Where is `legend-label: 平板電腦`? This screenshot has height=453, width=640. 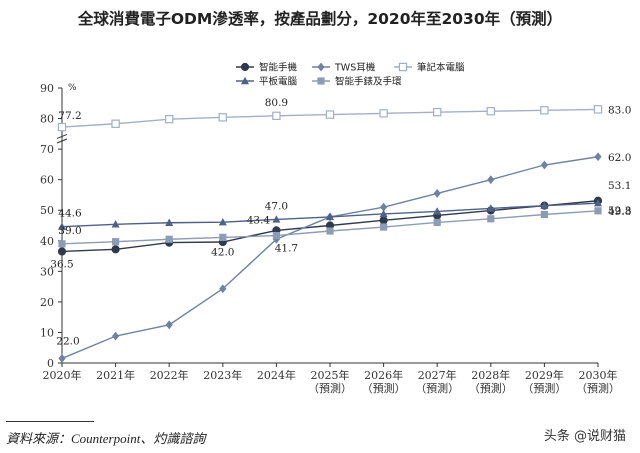 legend-label: 平板電腦 is located at coordinates (278, 82).